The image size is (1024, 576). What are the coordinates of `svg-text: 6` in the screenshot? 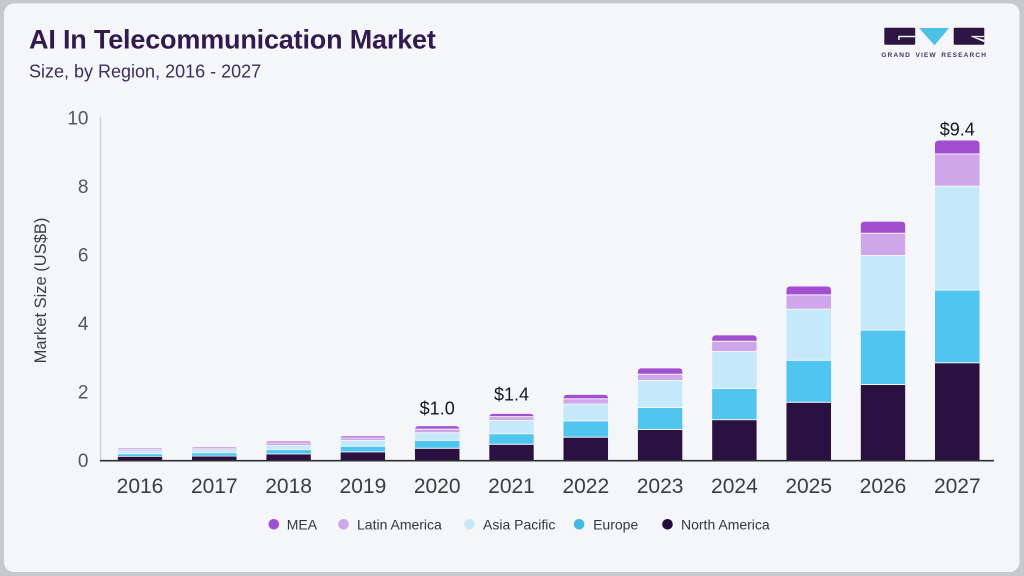 It's located at (83, 256).